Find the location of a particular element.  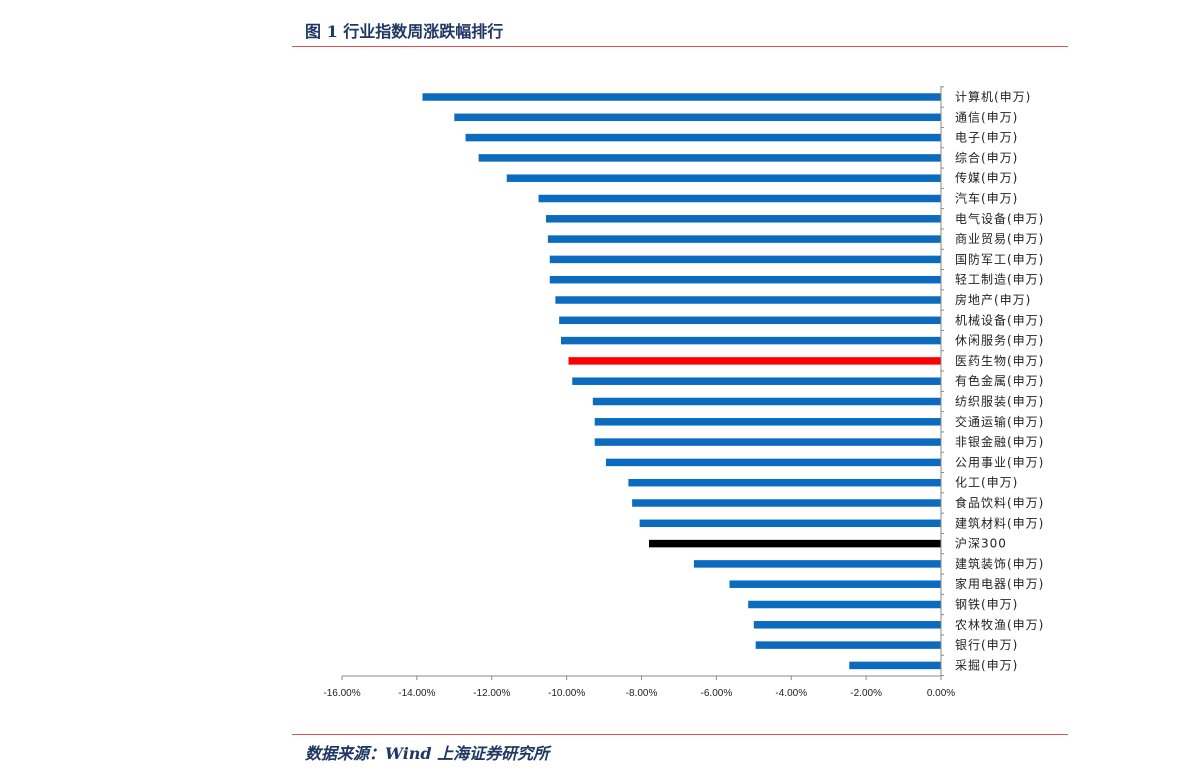

category-label: 医药生物(申万) is located at coordinates (999, 361).